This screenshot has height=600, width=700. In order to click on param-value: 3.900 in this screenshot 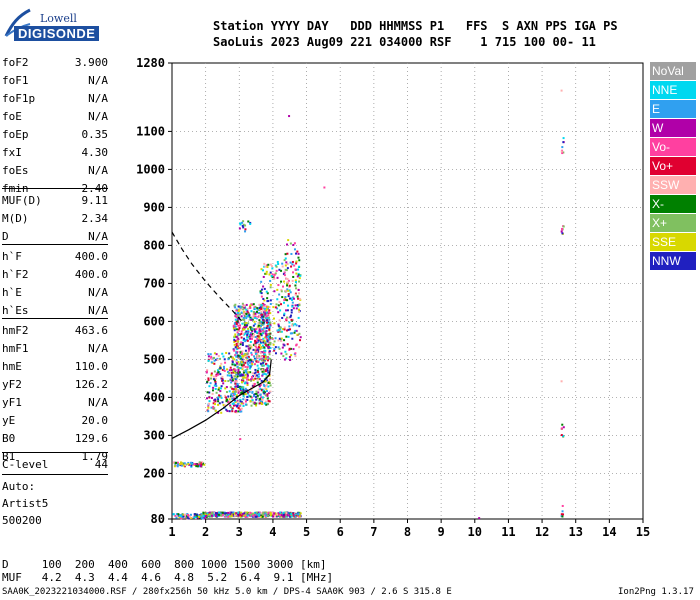, I will do `click(91, 62)`.